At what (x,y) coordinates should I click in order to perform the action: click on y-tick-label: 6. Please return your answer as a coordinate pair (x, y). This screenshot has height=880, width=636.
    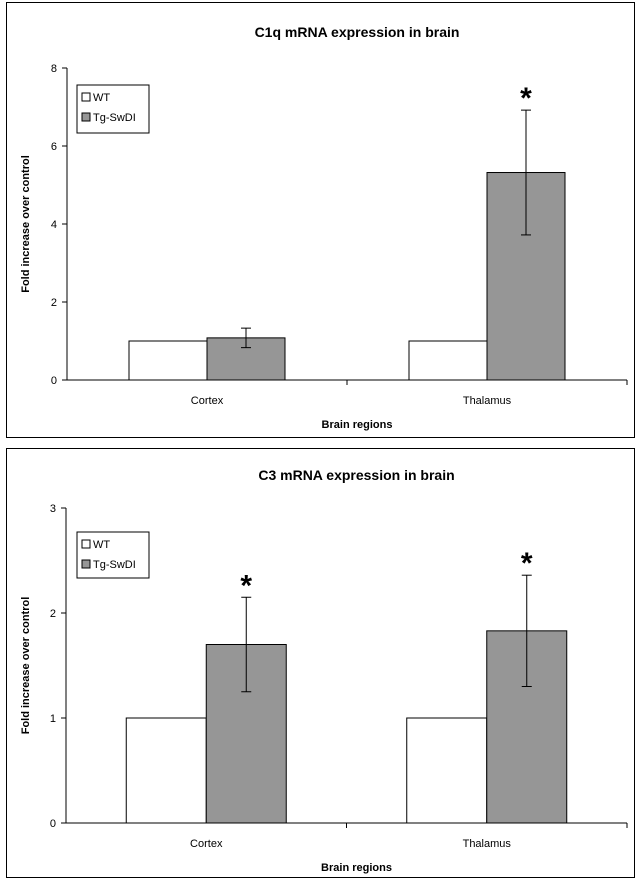
    Looking at the image, I should click on (54, 147).